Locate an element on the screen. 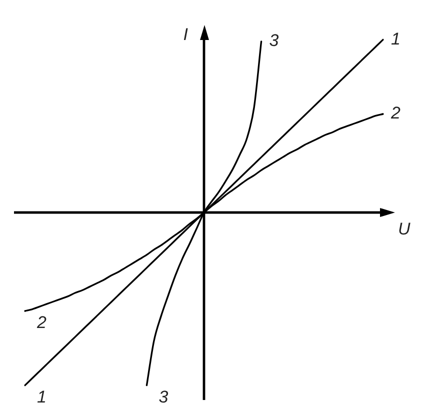  text: 3 is located at coordinates (163, 397).